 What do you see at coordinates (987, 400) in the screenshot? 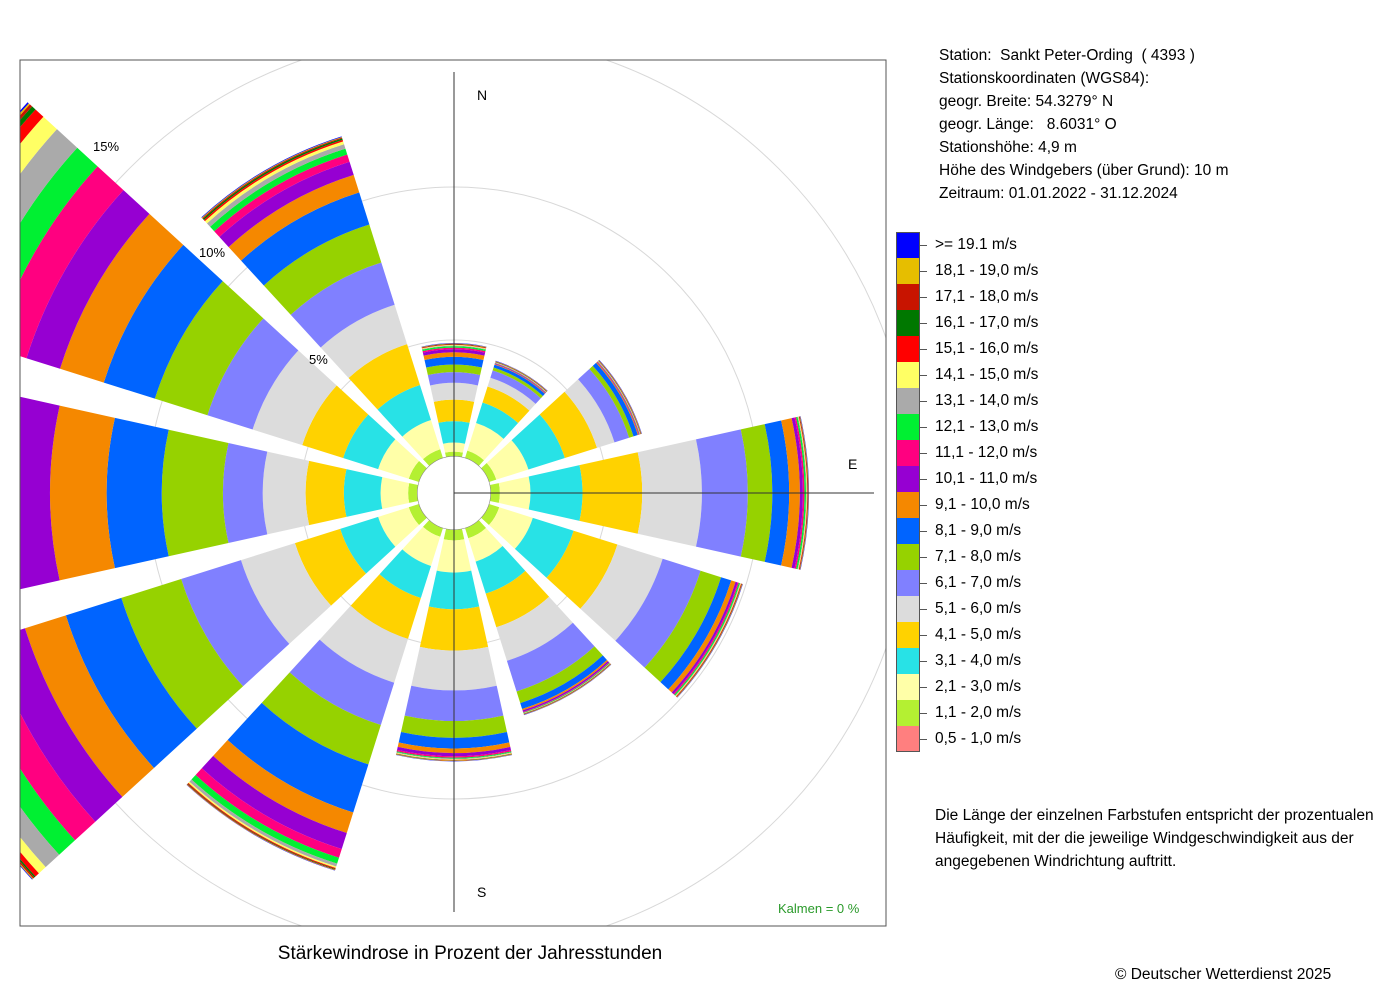
I see `legend-label: 13,1 - 14,0 m/s` at bounding box center [987, 400].